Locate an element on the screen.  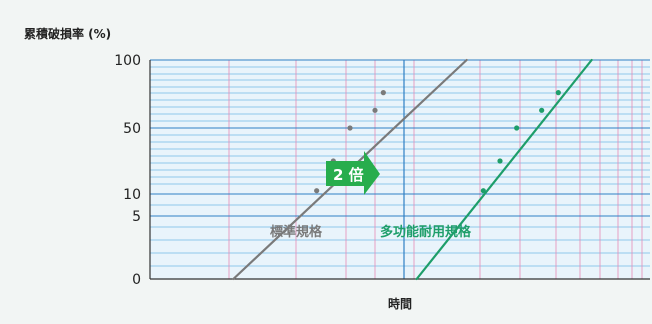
ratio-annotation-arrow: 2 倍 is located at coordinates (353, 173).